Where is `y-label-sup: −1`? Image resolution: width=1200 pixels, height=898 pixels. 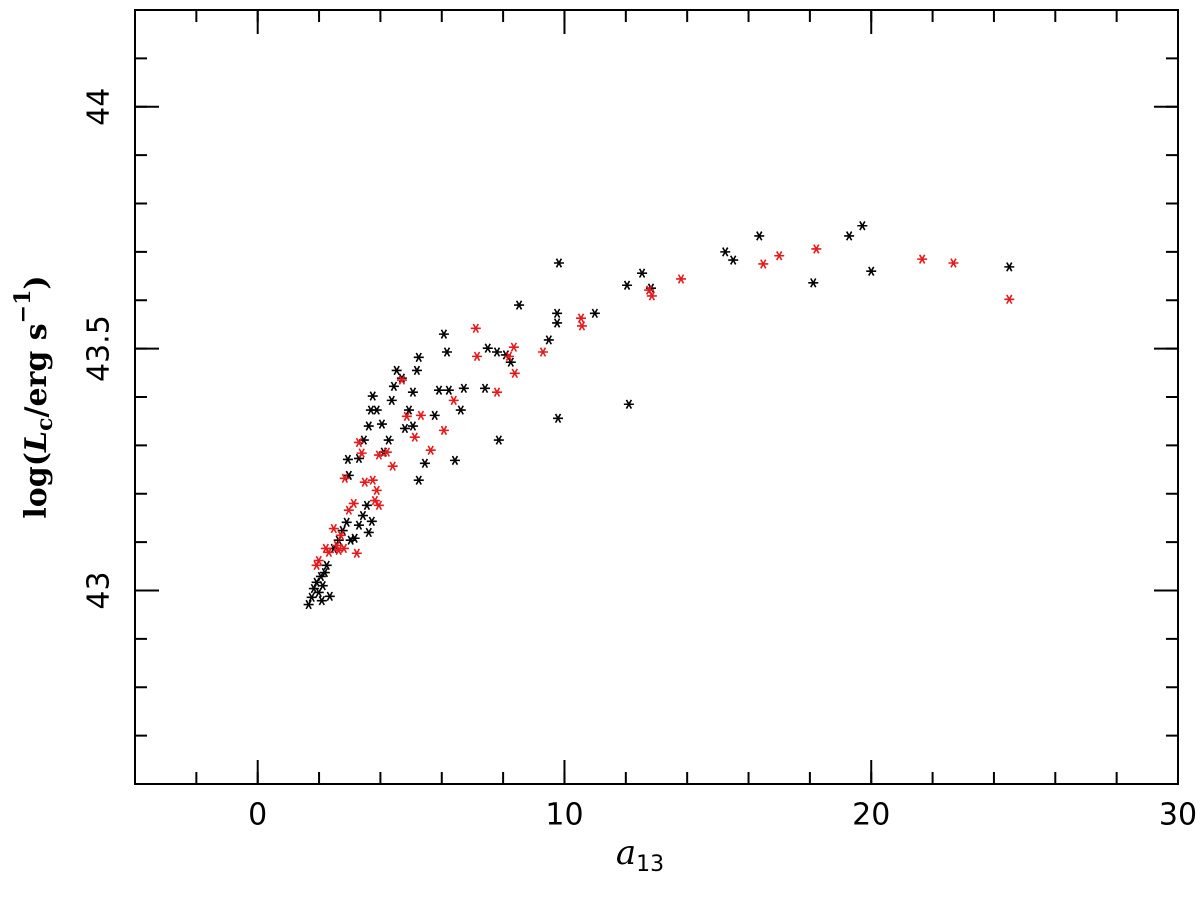 y-label-sup: −1 is located at coordinates (23, 307).